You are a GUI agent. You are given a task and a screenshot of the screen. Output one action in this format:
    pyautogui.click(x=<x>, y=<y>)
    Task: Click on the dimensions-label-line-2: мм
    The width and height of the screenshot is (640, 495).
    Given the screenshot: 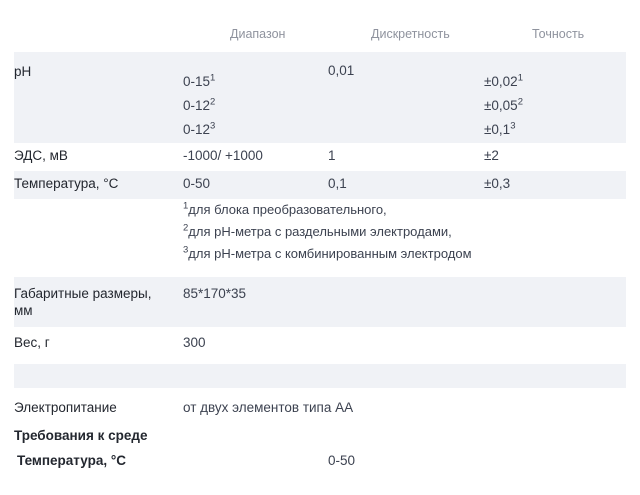 What is the action you would take?
    pyautogui.click(x=23, y=310)
    